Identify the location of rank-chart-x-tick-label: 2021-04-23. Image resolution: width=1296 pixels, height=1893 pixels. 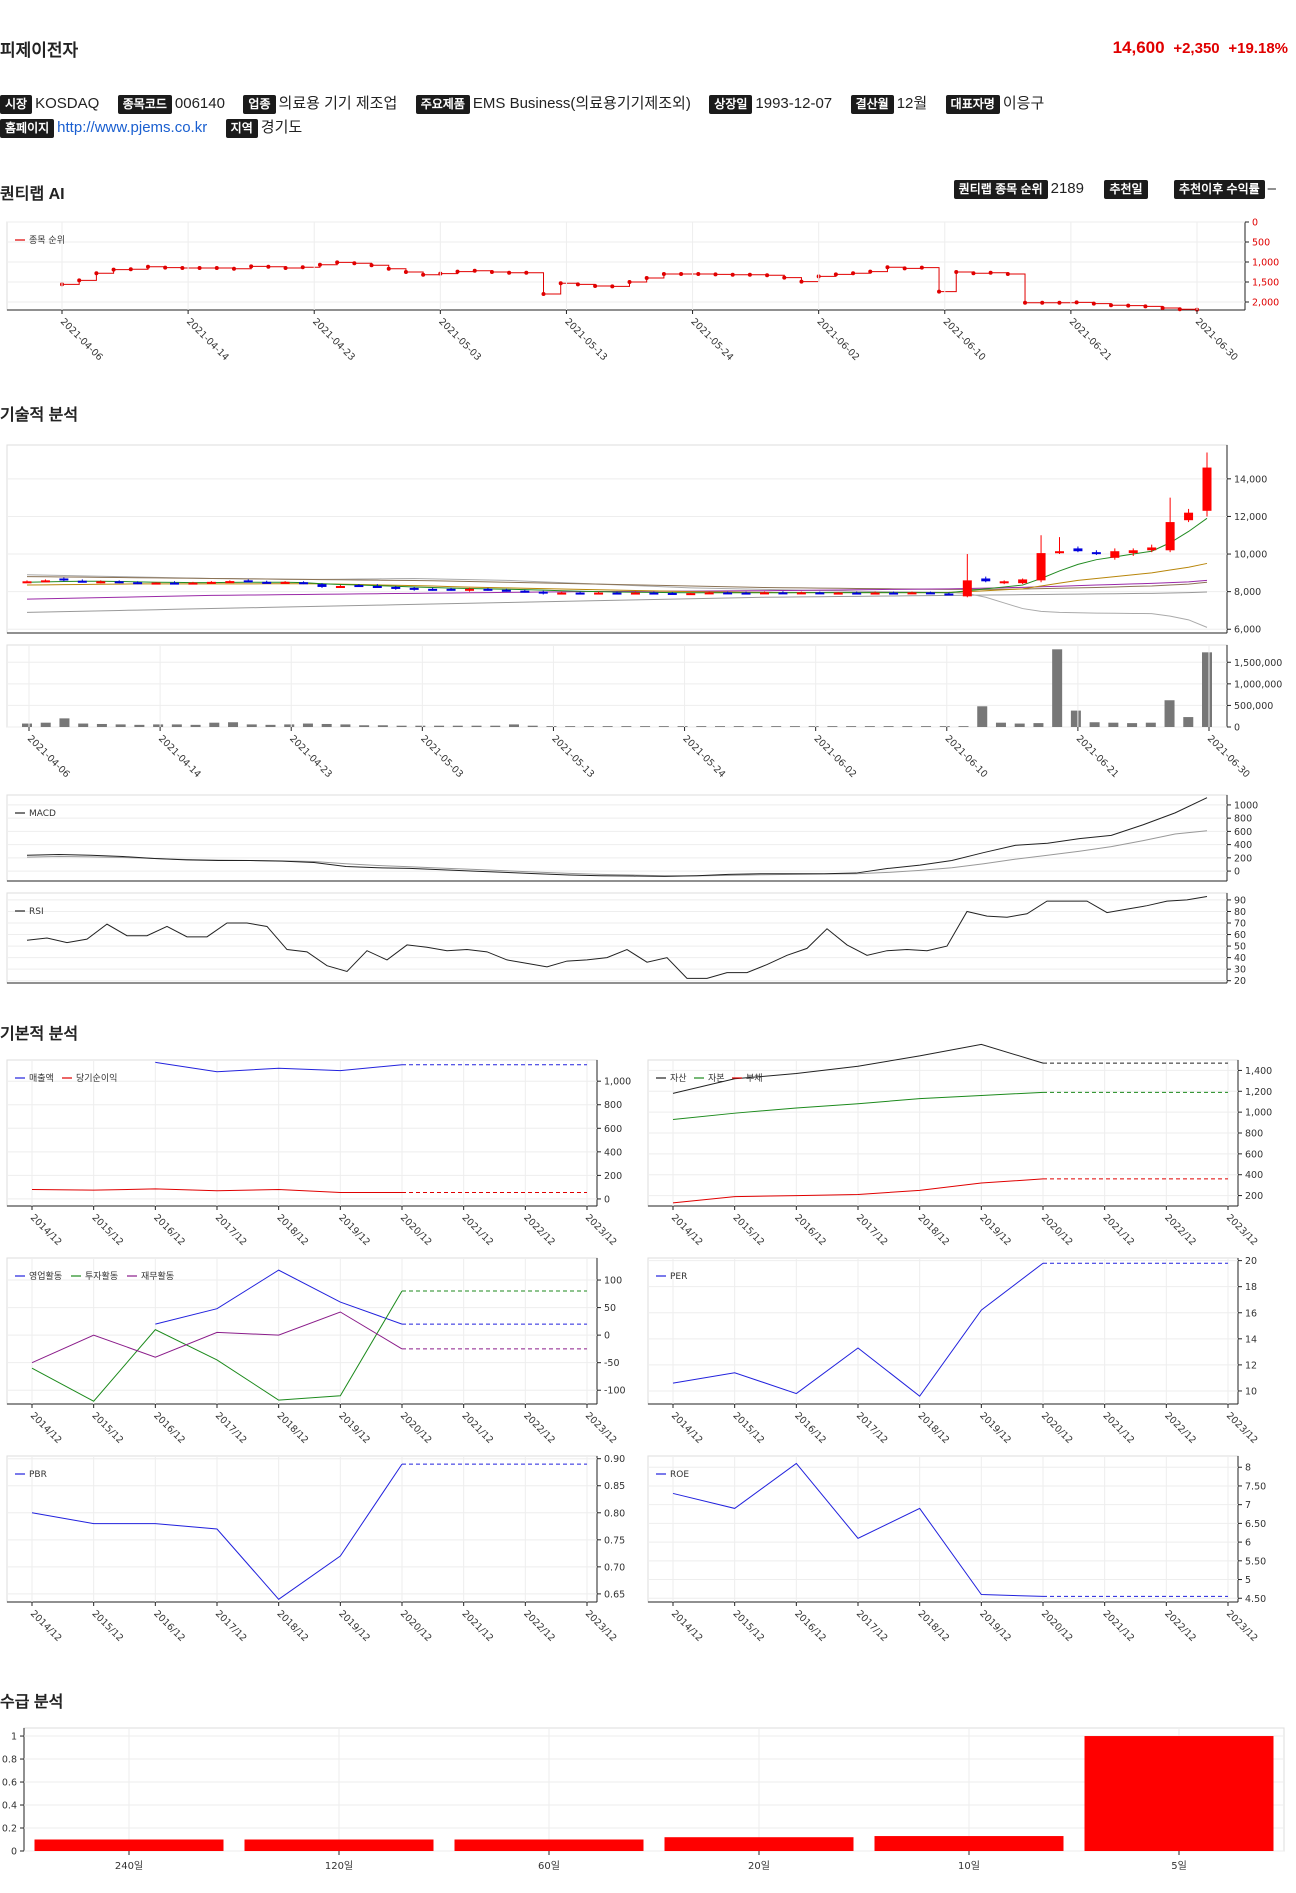
(333, 339).